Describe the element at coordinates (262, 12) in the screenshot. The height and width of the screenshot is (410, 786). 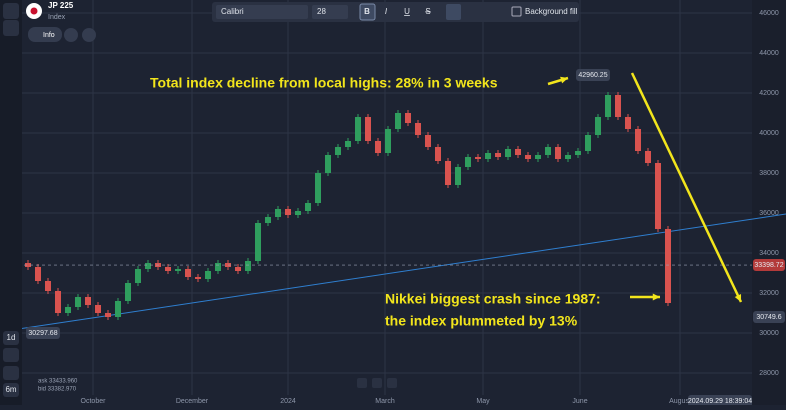
I see `font-select` at that location.